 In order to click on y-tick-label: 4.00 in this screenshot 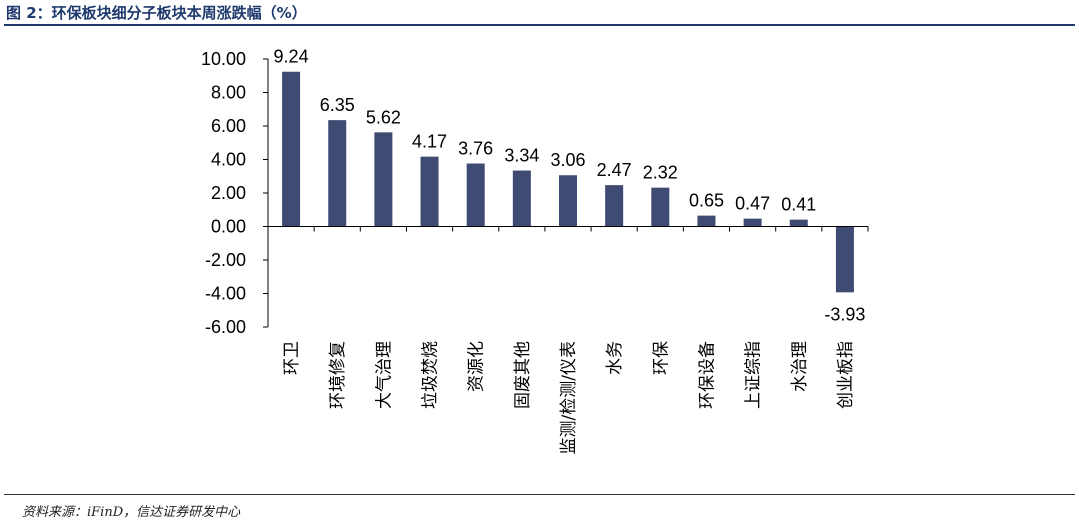, I will do `click(228, 160)`.